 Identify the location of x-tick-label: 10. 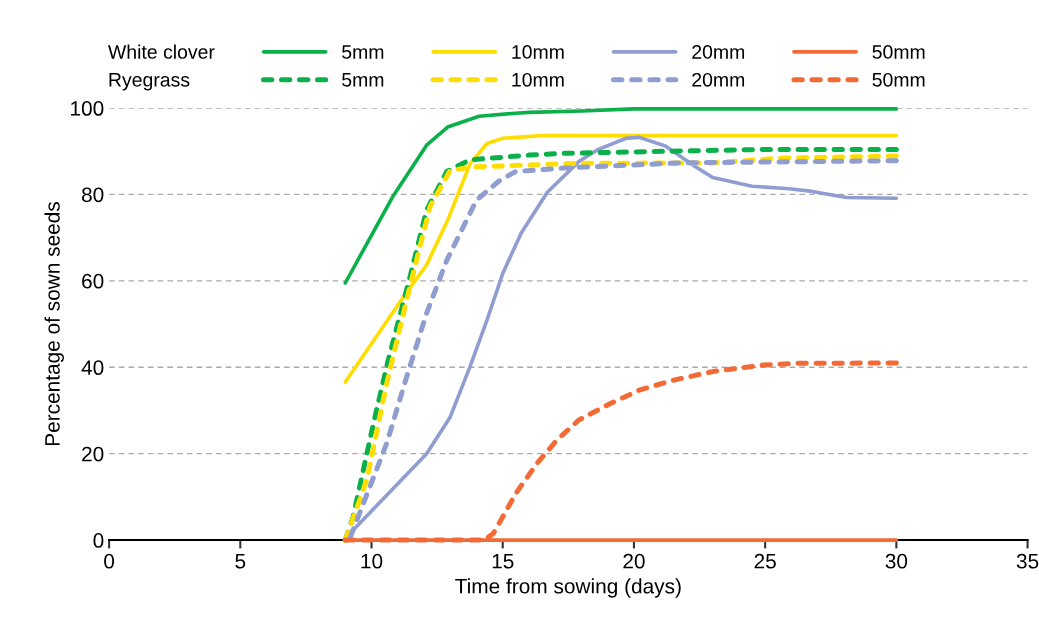
(372, 561).